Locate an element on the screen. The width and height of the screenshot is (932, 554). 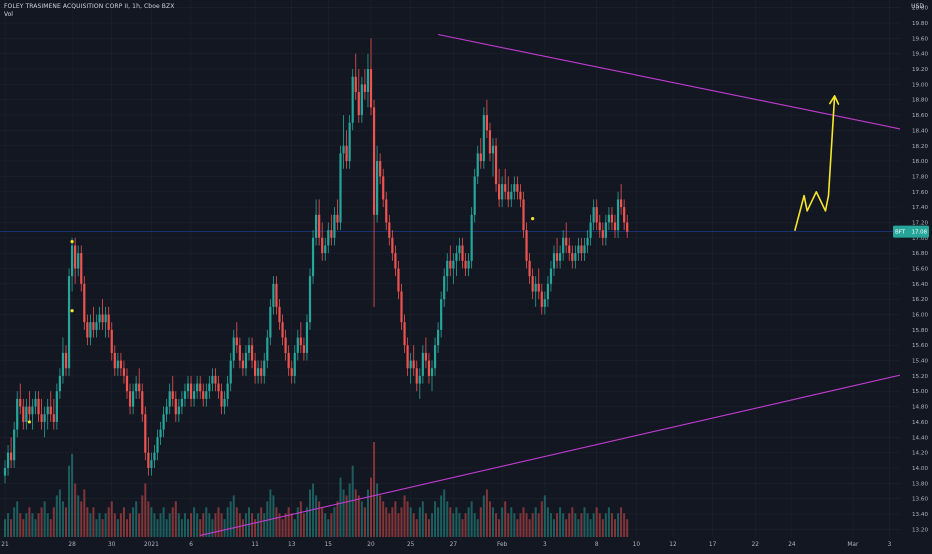
price-badge-box is located at coordinates (911, 231).